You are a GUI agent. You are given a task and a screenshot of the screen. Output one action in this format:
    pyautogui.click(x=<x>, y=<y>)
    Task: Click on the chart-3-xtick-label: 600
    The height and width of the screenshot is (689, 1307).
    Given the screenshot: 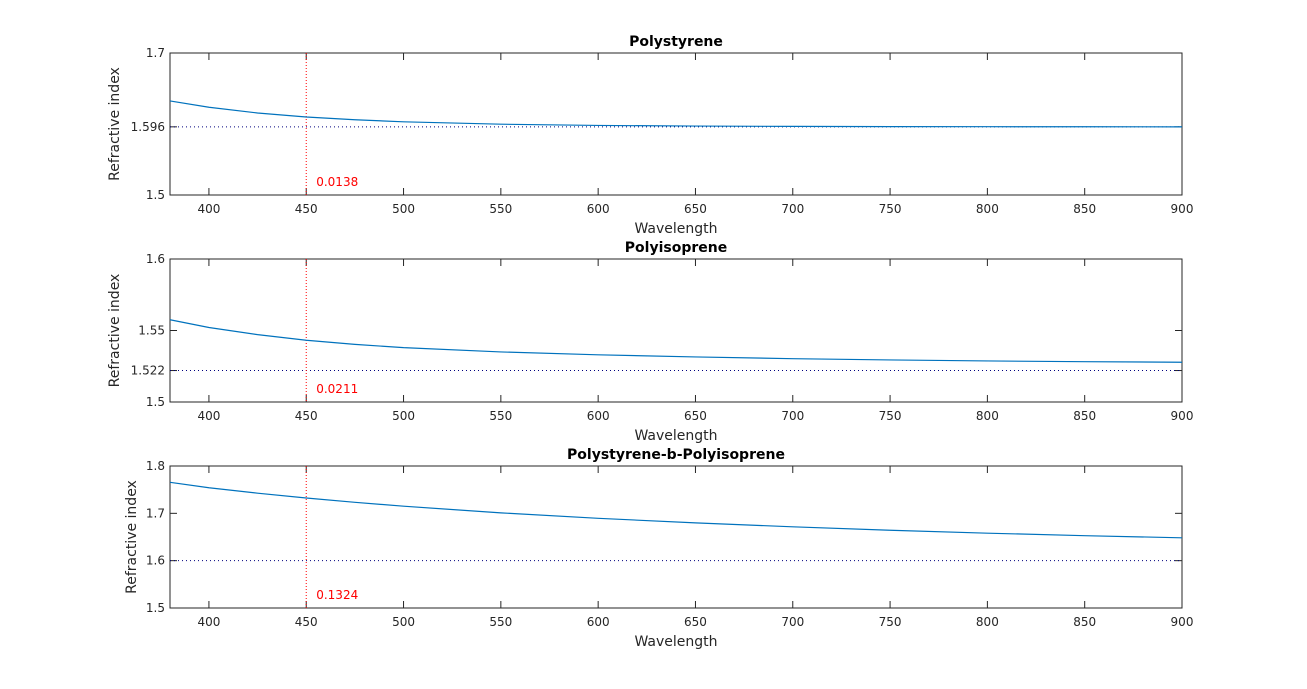 What is the action you would take?
    pyautogui.click(x=598, y=622)
    